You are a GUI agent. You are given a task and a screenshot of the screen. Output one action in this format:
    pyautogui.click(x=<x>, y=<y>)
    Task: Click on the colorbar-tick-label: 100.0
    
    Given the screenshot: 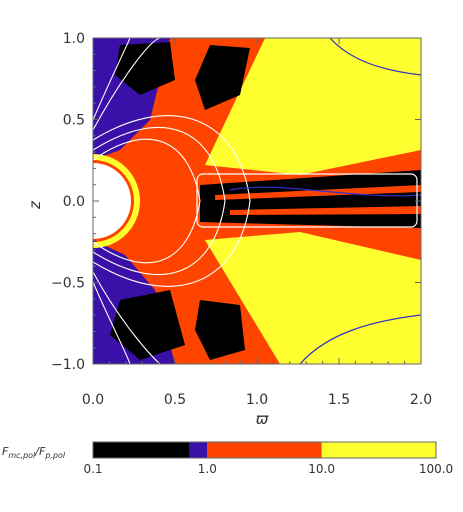 What is the action you would take?
    pyautogui.click(x=436, y=469)
    